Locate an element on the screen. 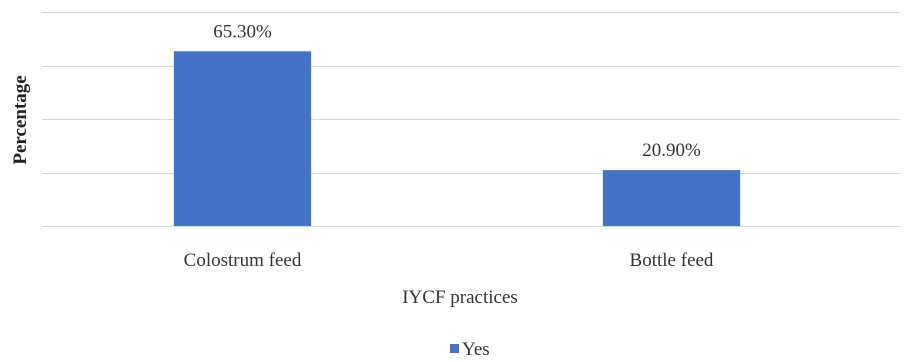  category-label: Colostrum feed is located at coordinates (243, 260).